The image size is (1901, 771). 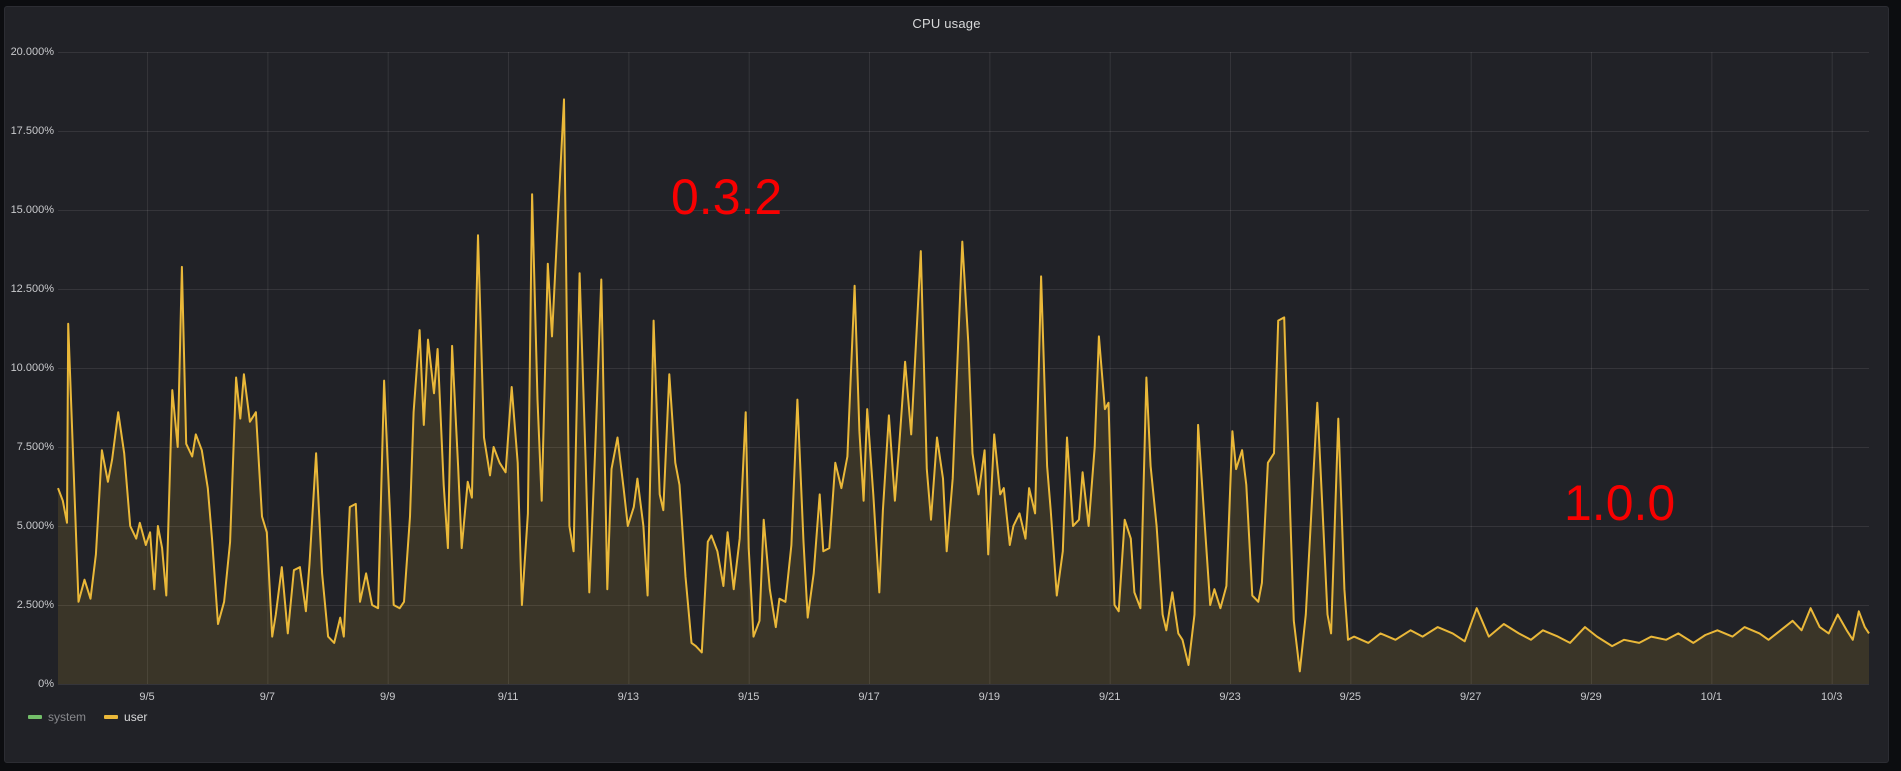 I want to click on legend: system user, so click(x=87, y=717).